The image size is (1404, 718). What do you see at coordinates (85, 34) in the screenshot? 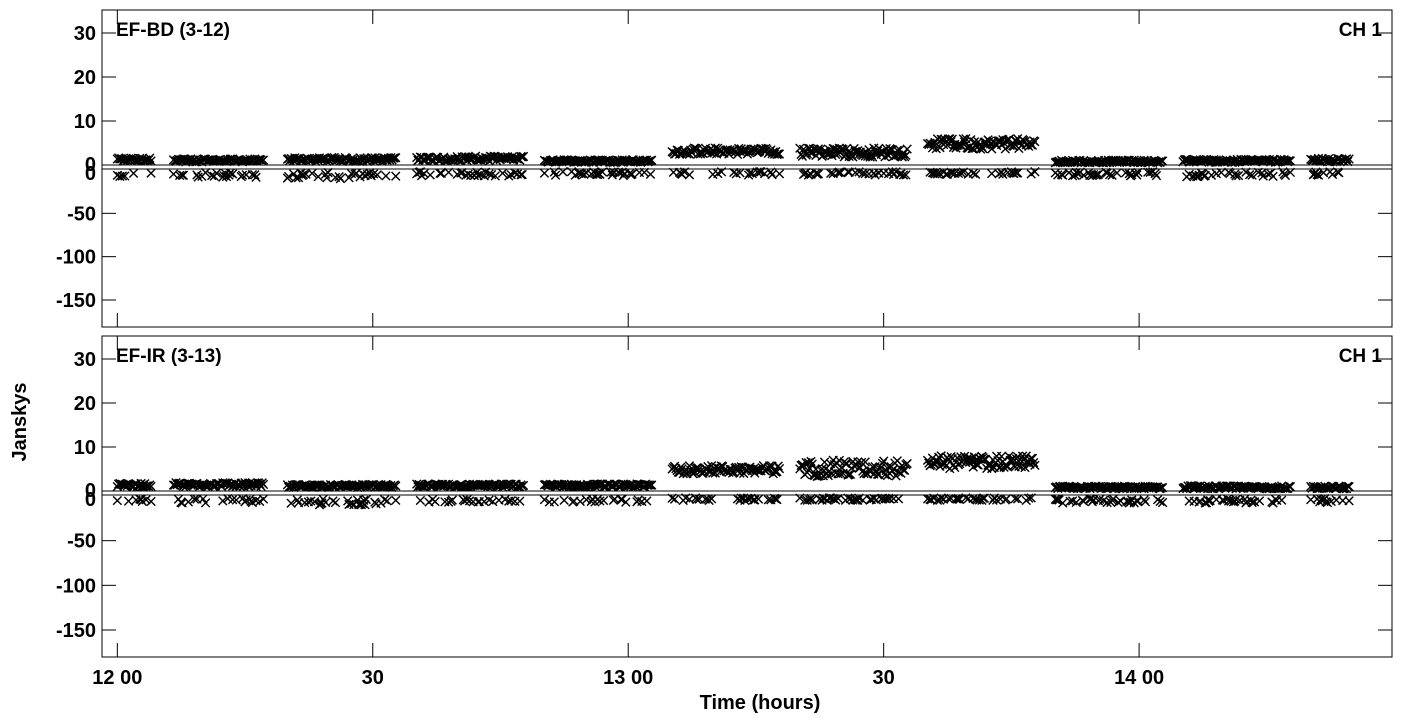
I see `y-tick-label: 30` at bounding box center [85, 34].